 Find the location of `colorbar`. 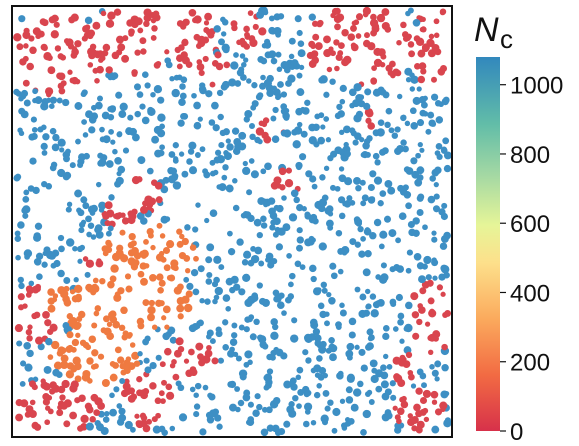

colorbar is located at coordinates (488, 244).